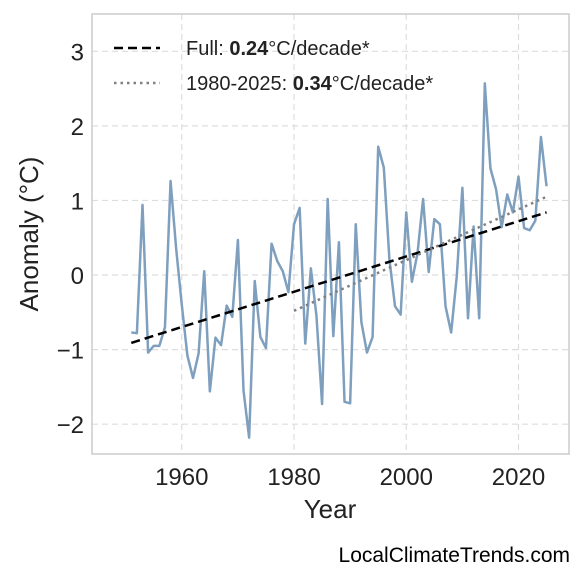 This screenshot has width=585, height=580. I want to click on x-axis-ticks: 1960 1980 2000 2020, so click(350, 477).